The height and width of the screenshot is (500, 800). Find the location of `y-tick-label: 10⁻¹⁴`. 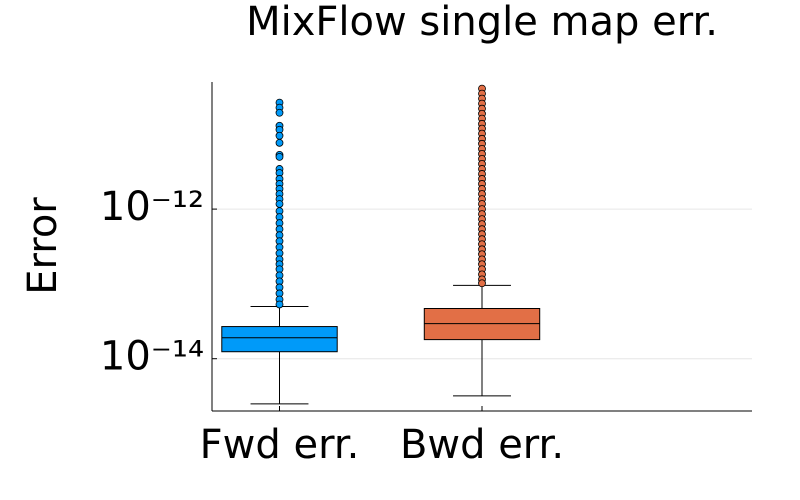

y-tick-label: 10⁻¹⁴ is located at coordinates (152, 357).